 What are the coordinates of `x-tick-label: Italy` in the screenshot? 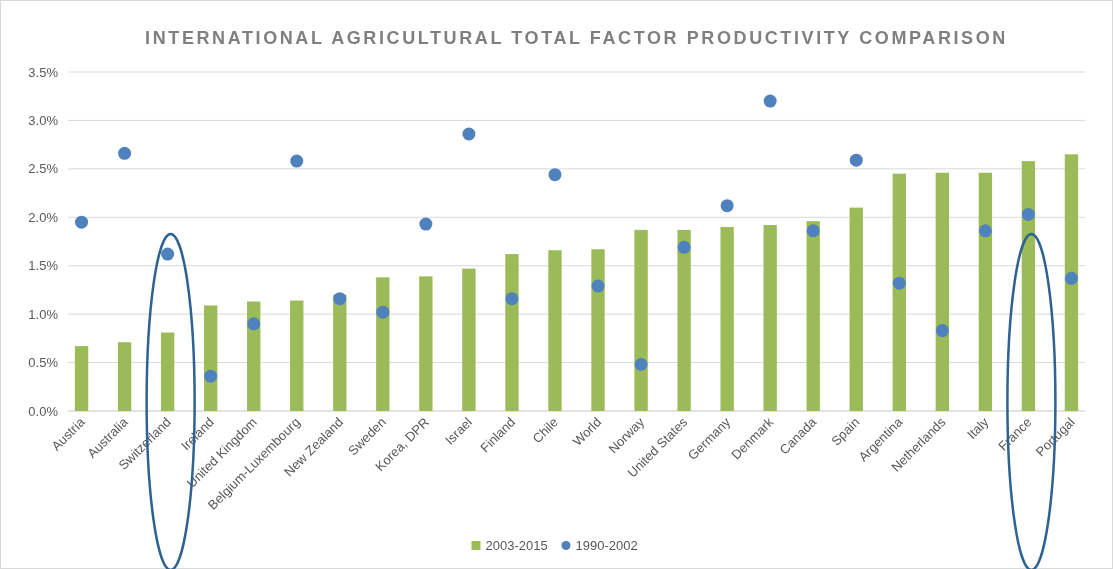 It's located at (978, 428).